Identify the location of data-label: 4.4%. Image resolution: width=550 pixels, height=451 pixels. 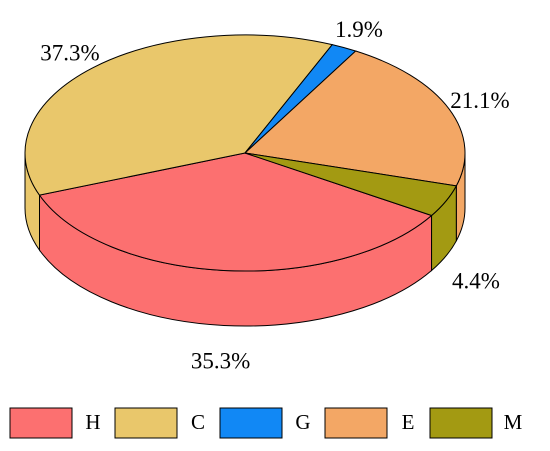
(476, 281).